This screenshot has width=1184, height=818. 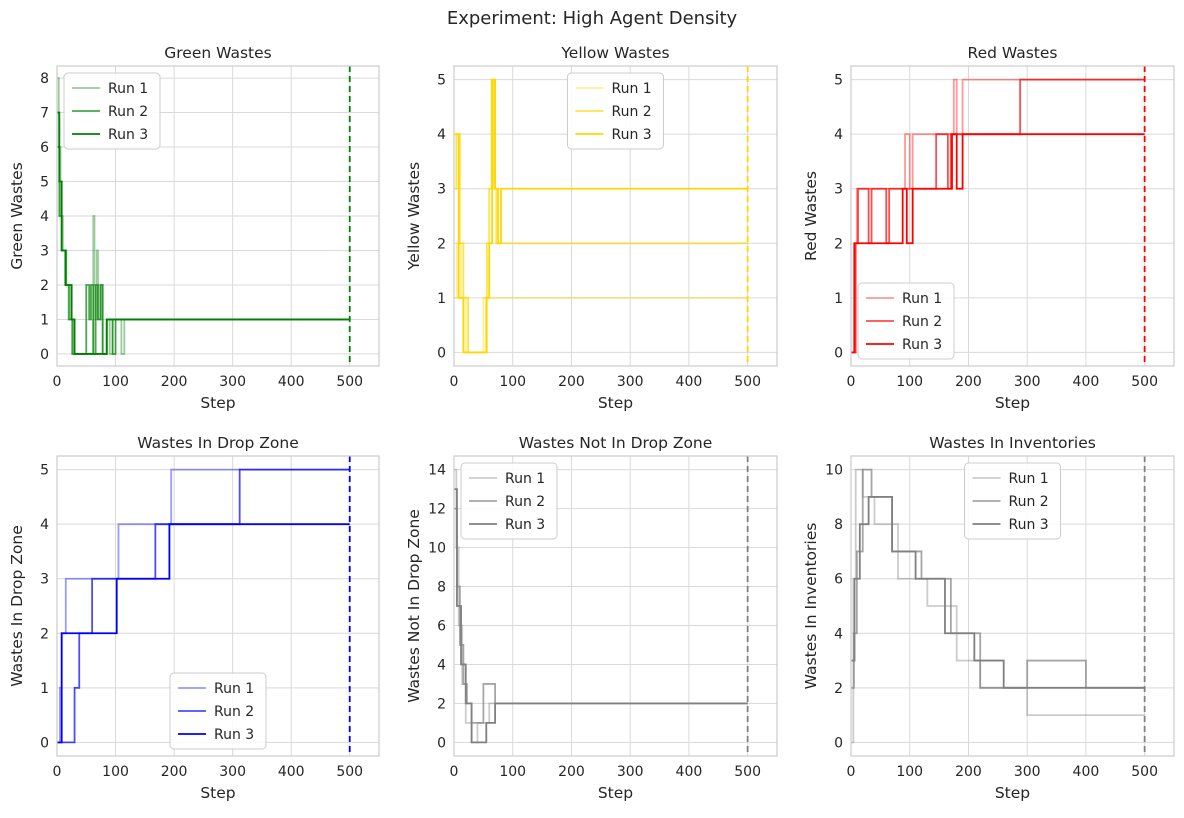 What do you see at coordinates (414, 216) in the screenshot?
I see `y-axis-label: Yellow Wastes` at bounding box center [414, 216].